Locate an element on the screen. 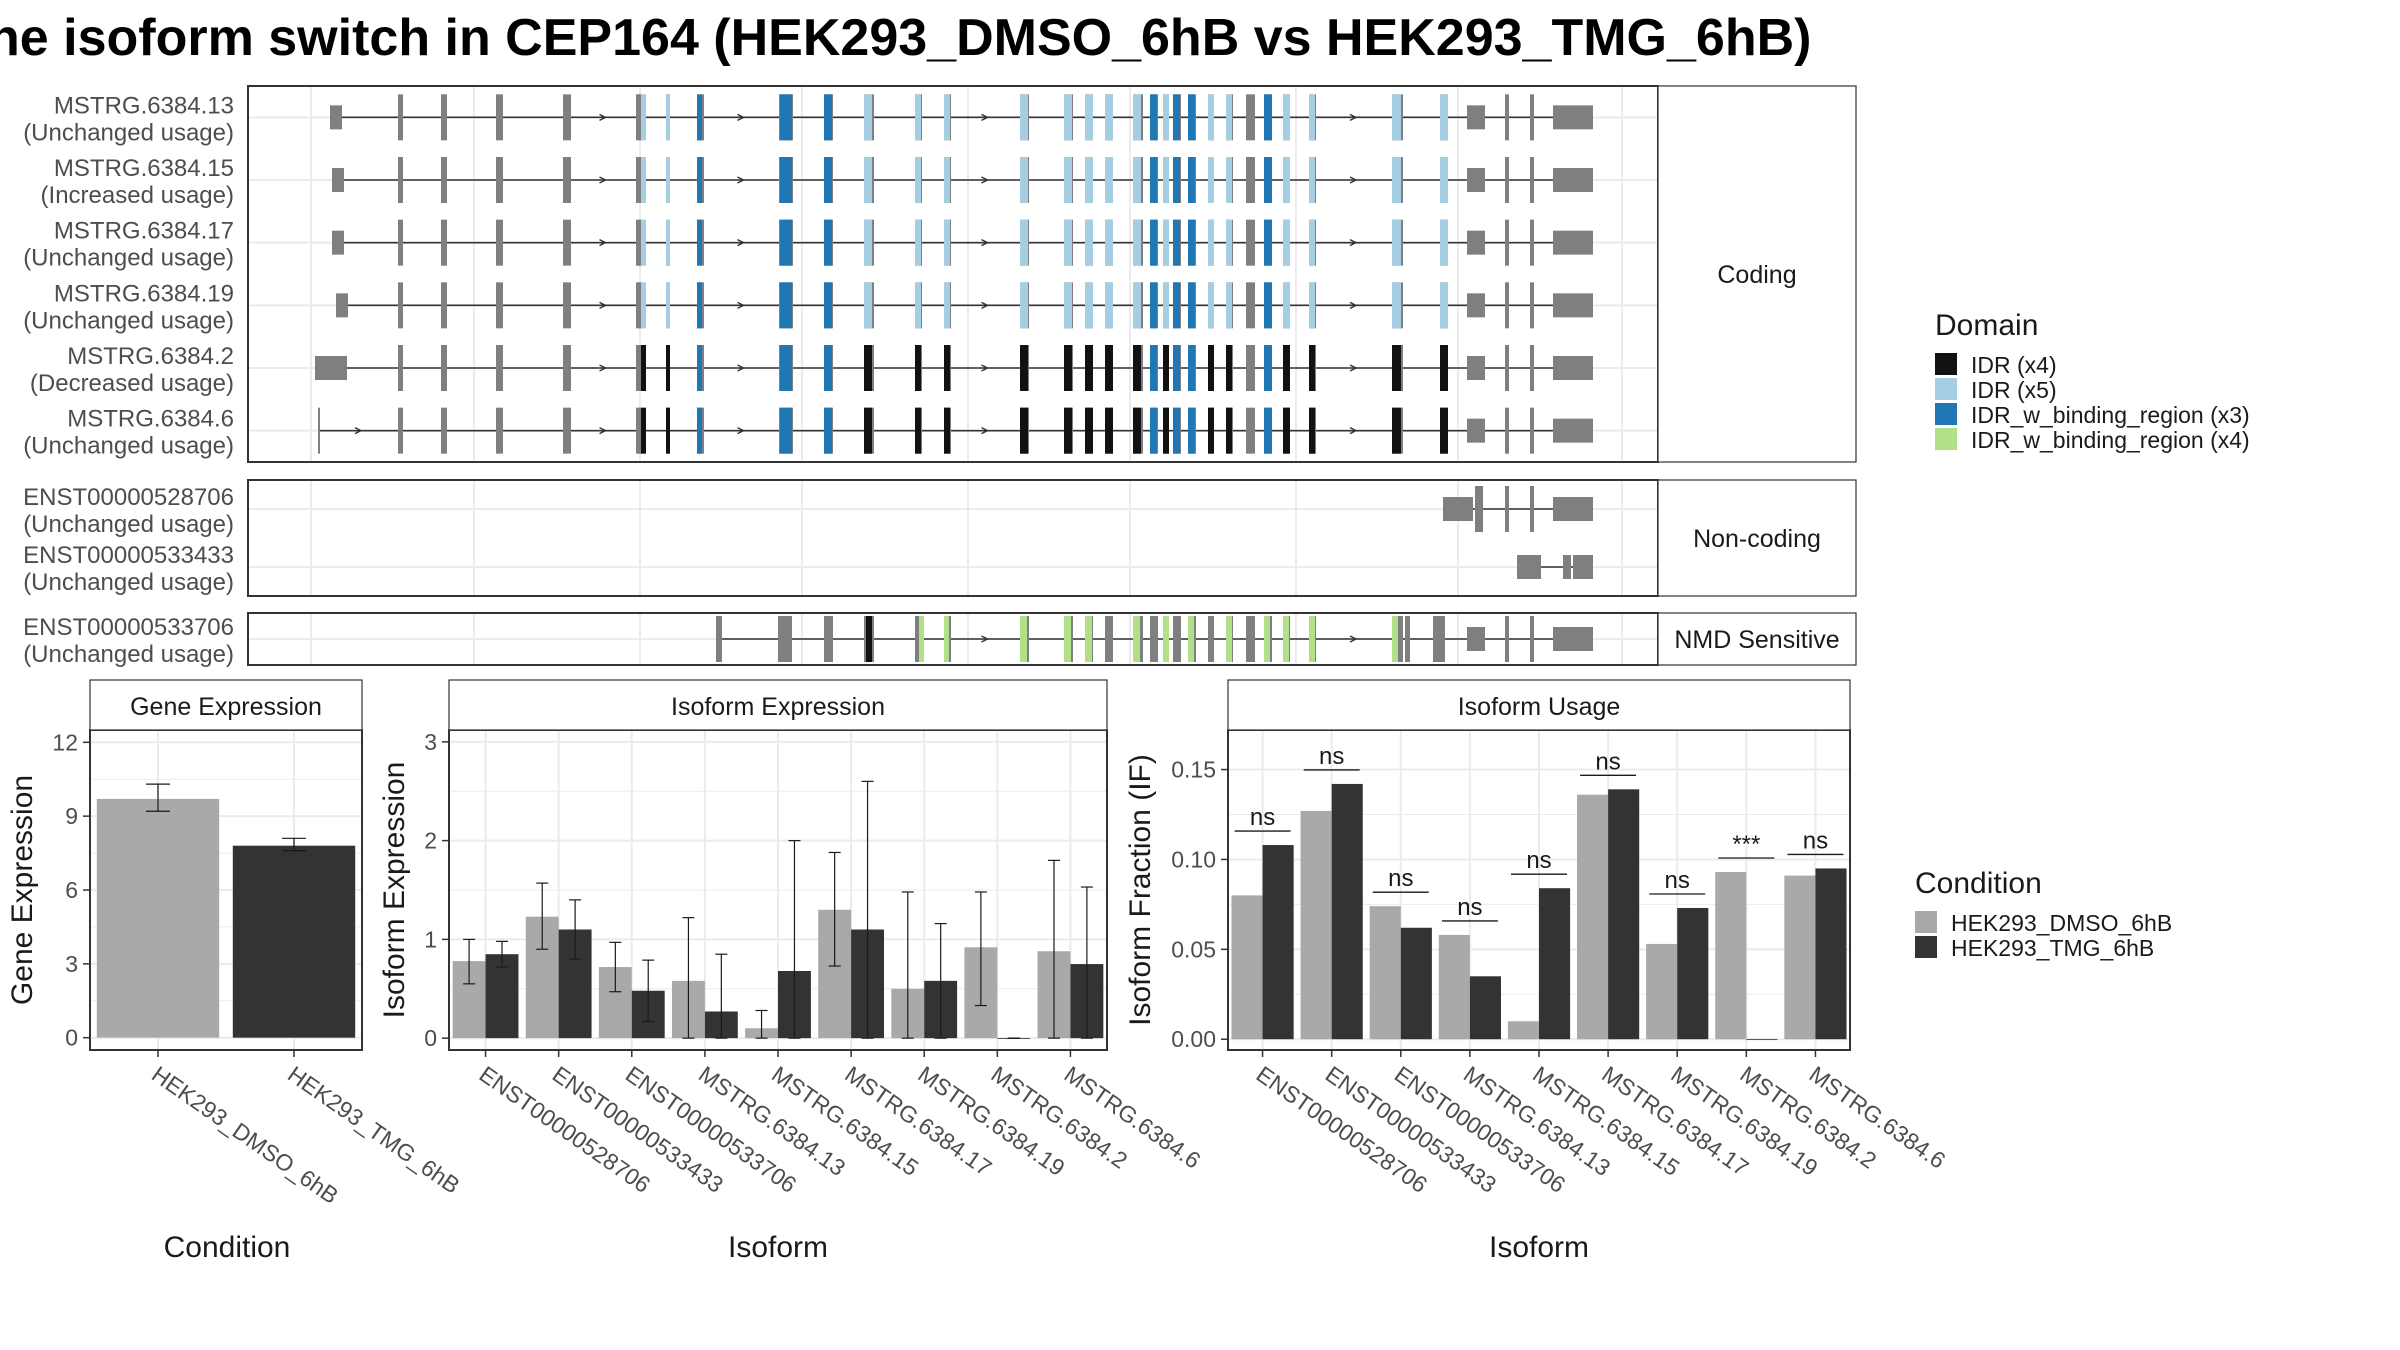  isoform-name-label: MSTRG.6384.6 is located at coordinates (150, 419).